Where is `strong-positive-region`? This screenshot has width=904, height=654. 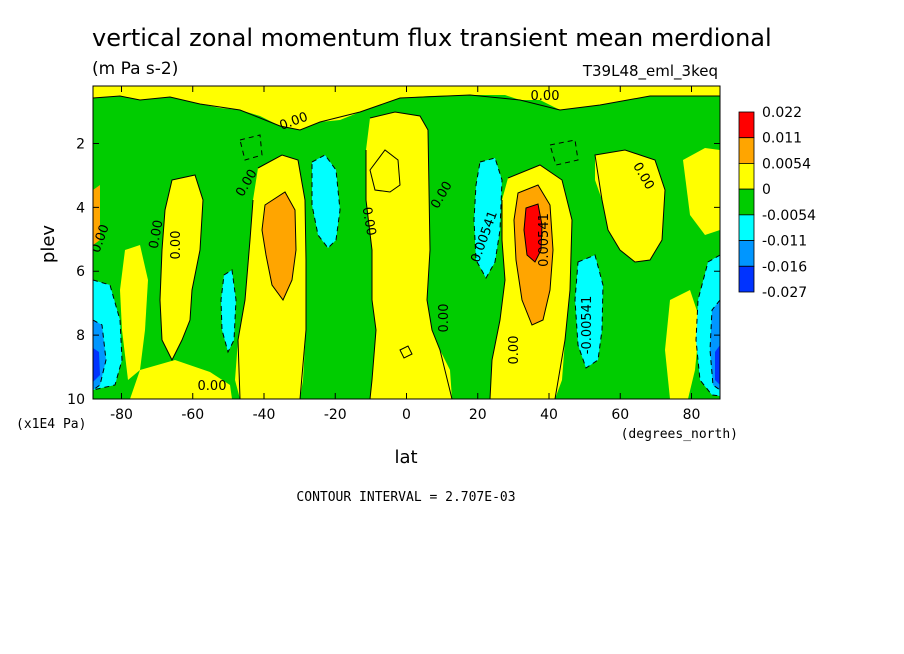
strong-positive-region is located at coordinates (533, 233).